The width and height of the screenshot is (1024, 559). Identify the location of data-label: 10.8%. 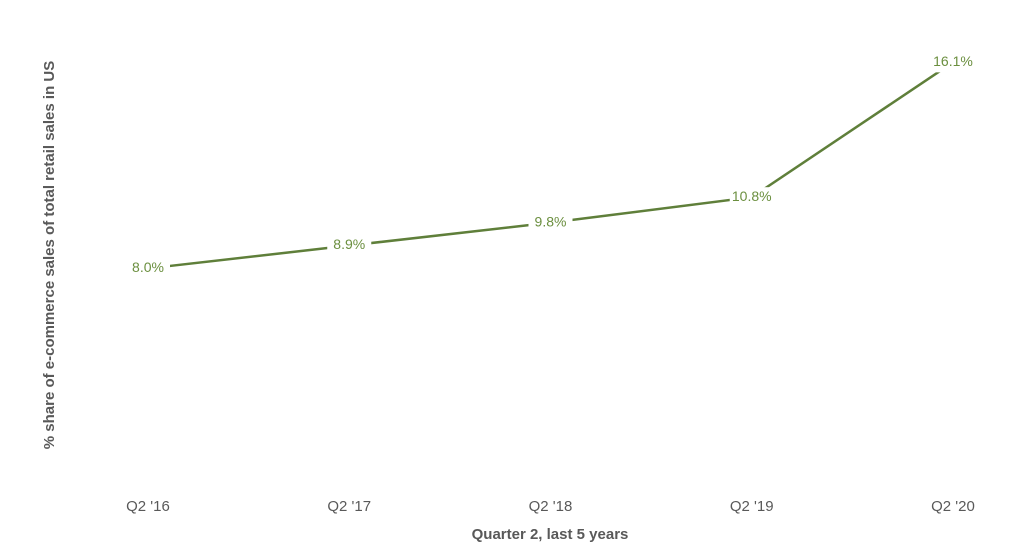
(752, 196).